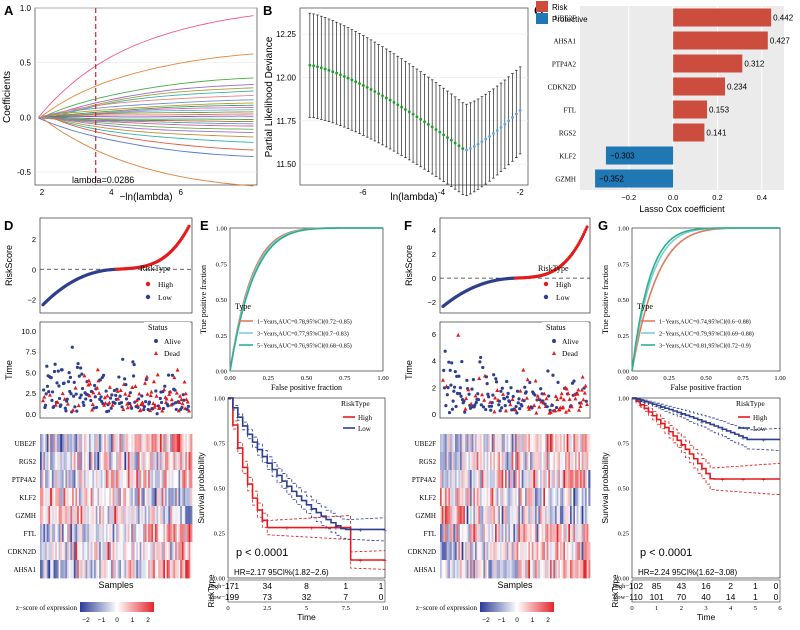 The width and height of the screenshot is (800, 630). What do you see at coordinates (151, 120) in the screenshot?
I see `coefficient-path` at bounding box center [151, 120].